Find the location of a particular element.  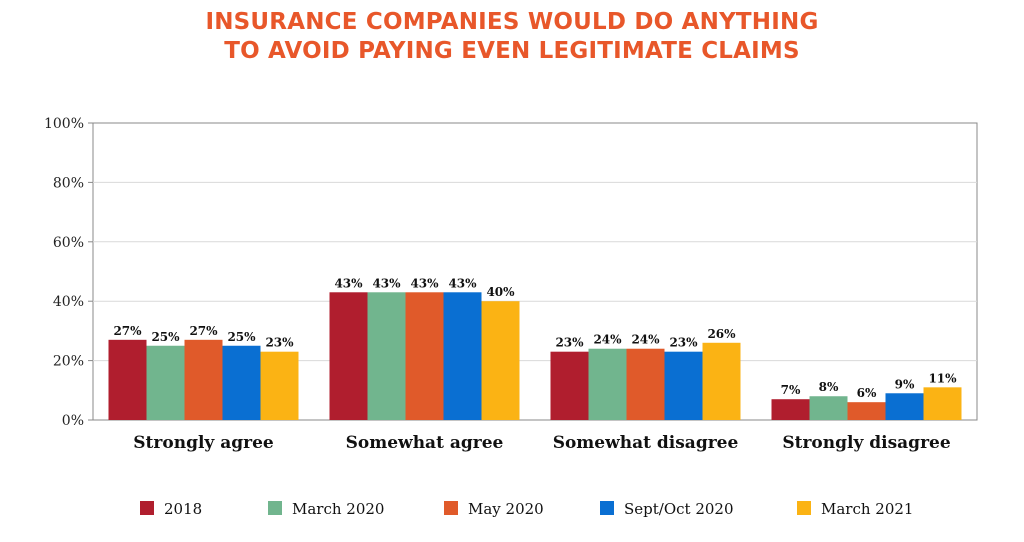

data-label: 26% is located at coordinates (721, 334).